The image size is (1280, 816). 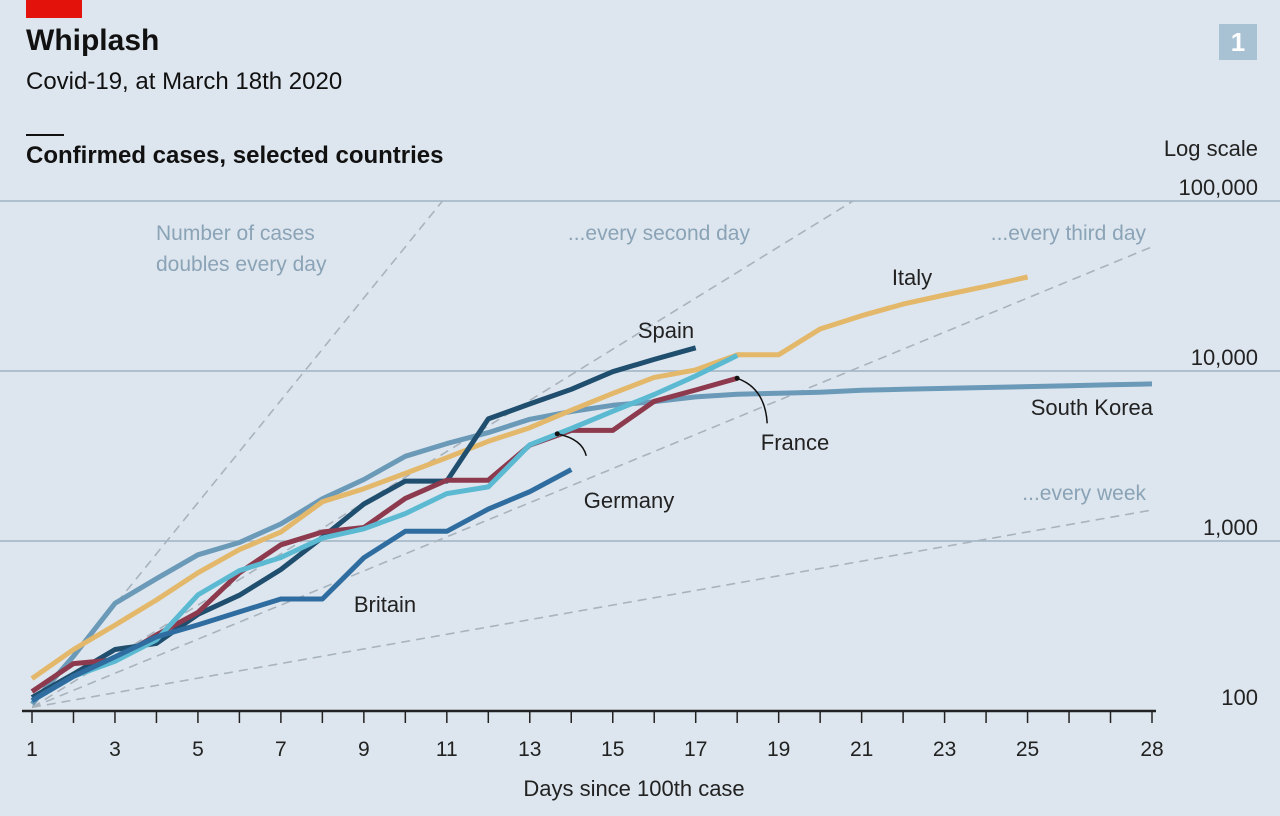 What do you see at coordinates (659, 233) in the screenshot?
I see `annotation-every-second-day: ...every second day` at bounding box center [659, 233].